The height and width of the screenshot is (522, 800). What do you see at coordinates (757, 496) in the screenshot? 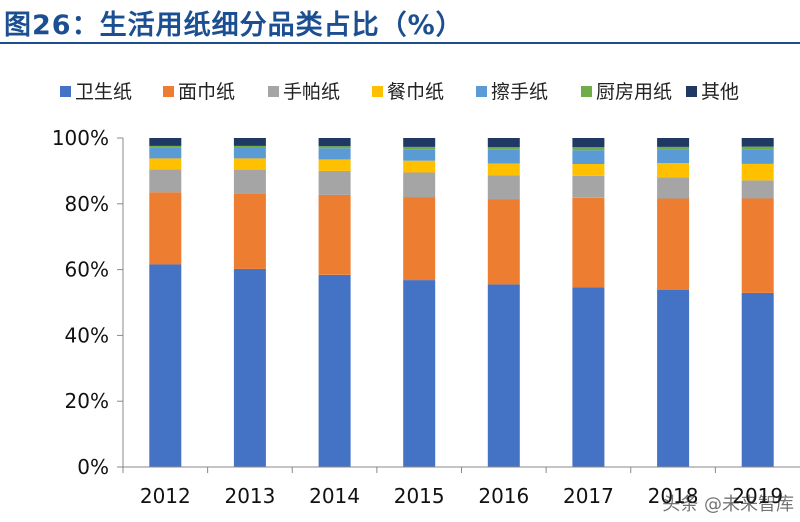
I see `x-tick-label: 2019` at bounding box center [757, 496].